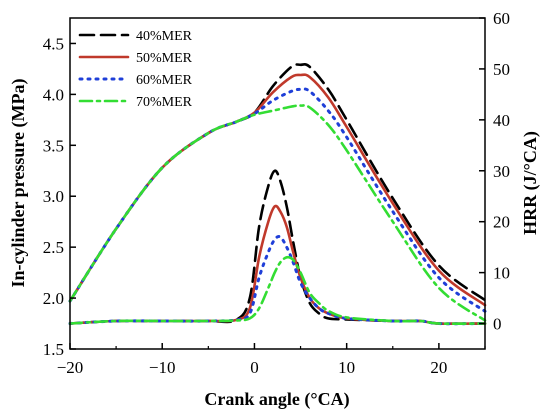 The width and height of the screenshot is (550, 418). Describe the element at coordinates (438, 367) in the screenshot. I see `x-tick-label: 20` at that location.